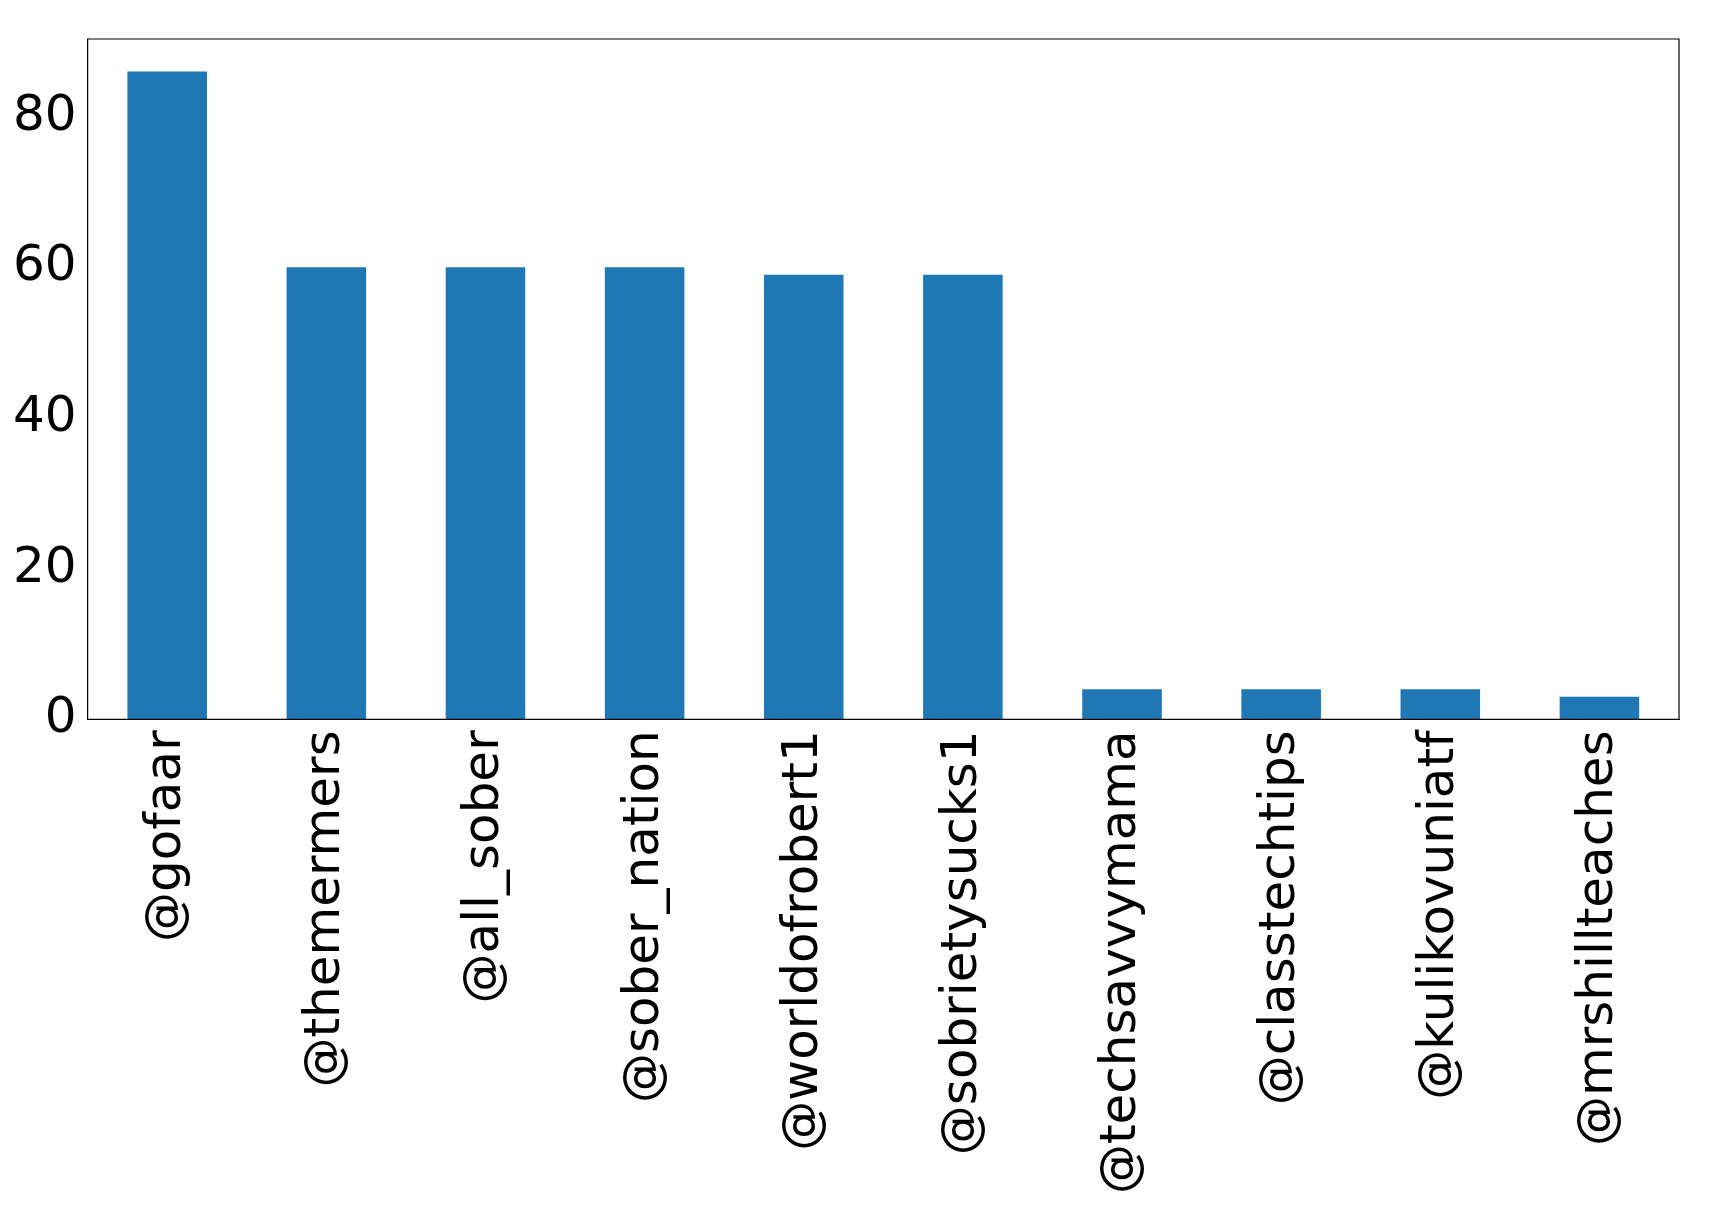 The width and height of the screenshot is (1719, 1207). I want to click on y-tick-label: 20, so click(45, 564).